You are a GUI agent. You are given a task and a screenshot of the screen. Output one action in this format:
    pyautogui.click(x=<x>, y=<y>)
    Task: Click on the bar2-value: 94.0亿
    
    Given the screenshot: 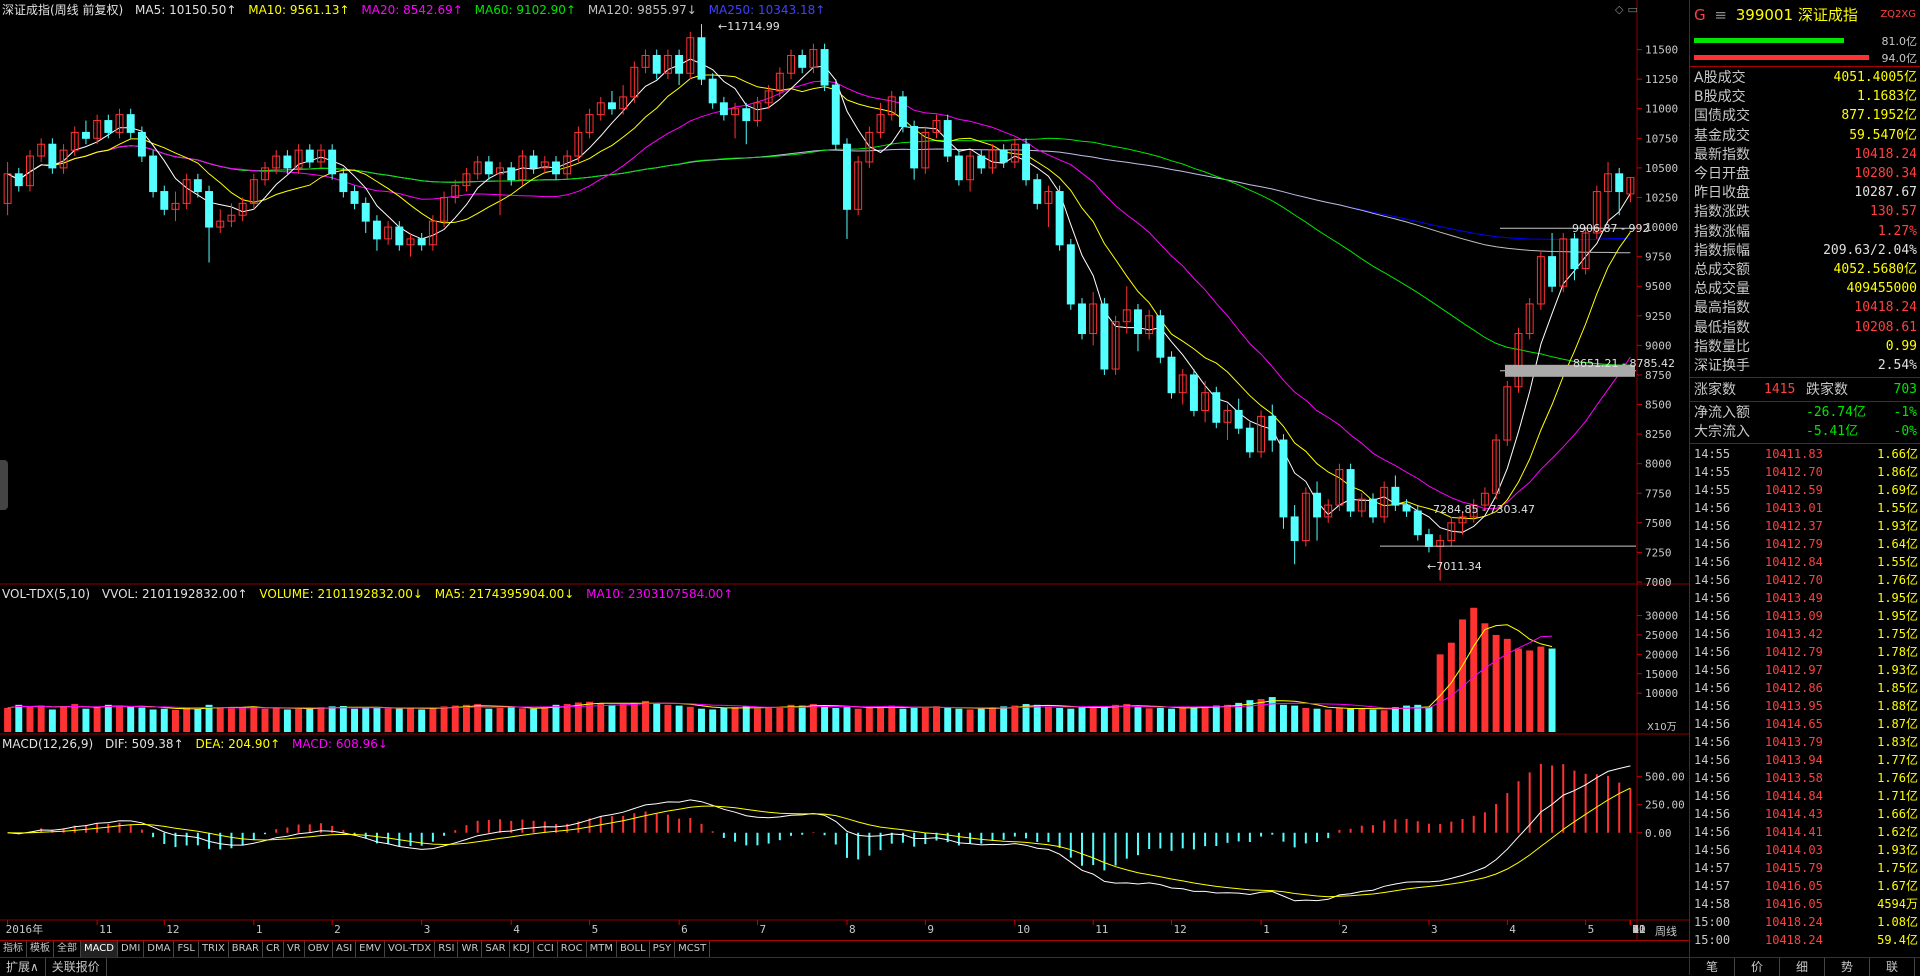 What is the action you would take?
    pyautogui.click(x=1899, y=58)
    